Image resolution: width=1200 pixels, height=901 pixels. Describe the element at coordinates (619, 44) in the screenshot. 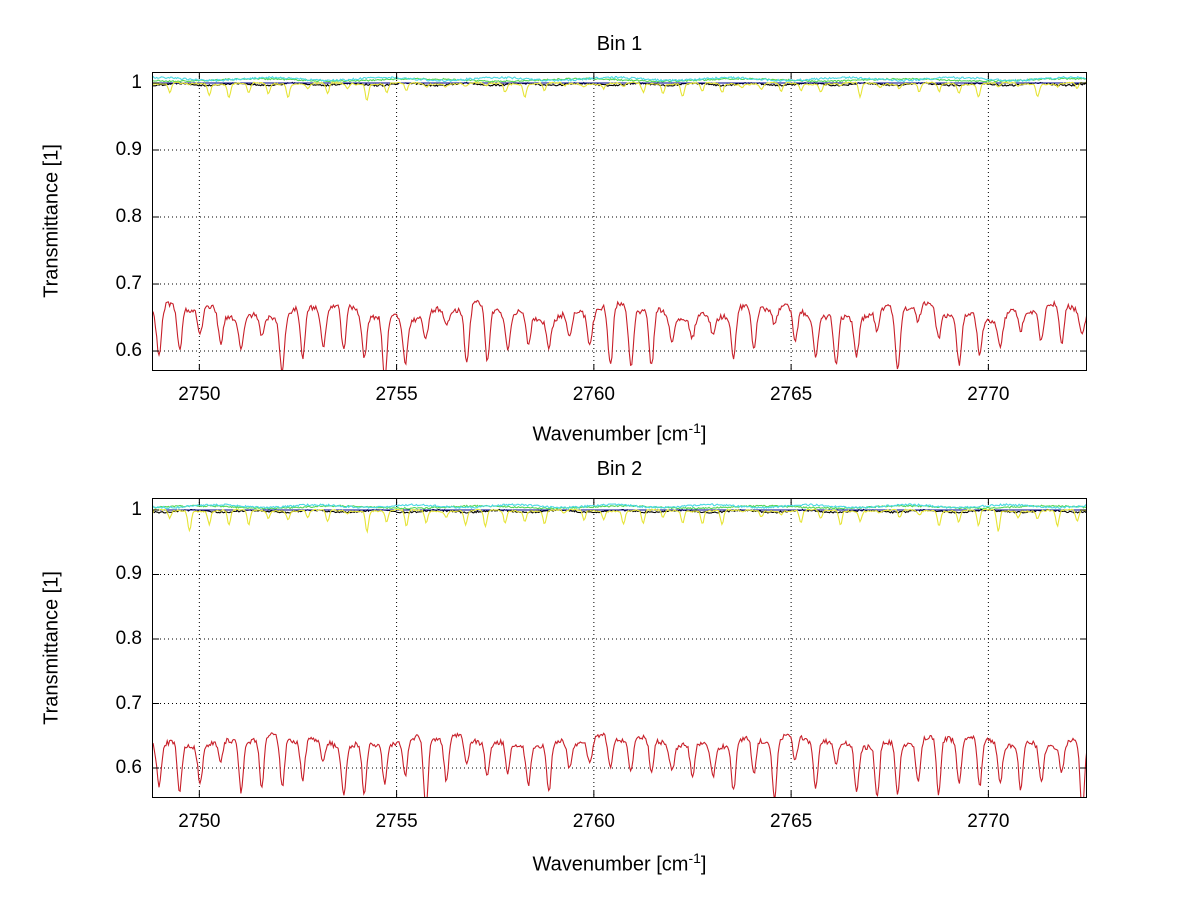

I see `plot-title-bin1: Bin 1` at that location.